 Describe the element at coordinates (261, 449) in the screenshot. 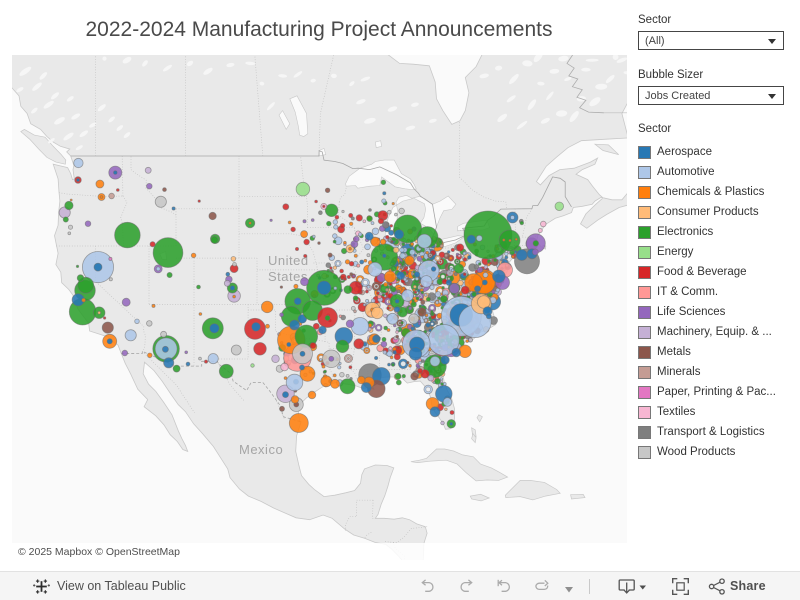

I see `svg-text: Mexico` at that location.